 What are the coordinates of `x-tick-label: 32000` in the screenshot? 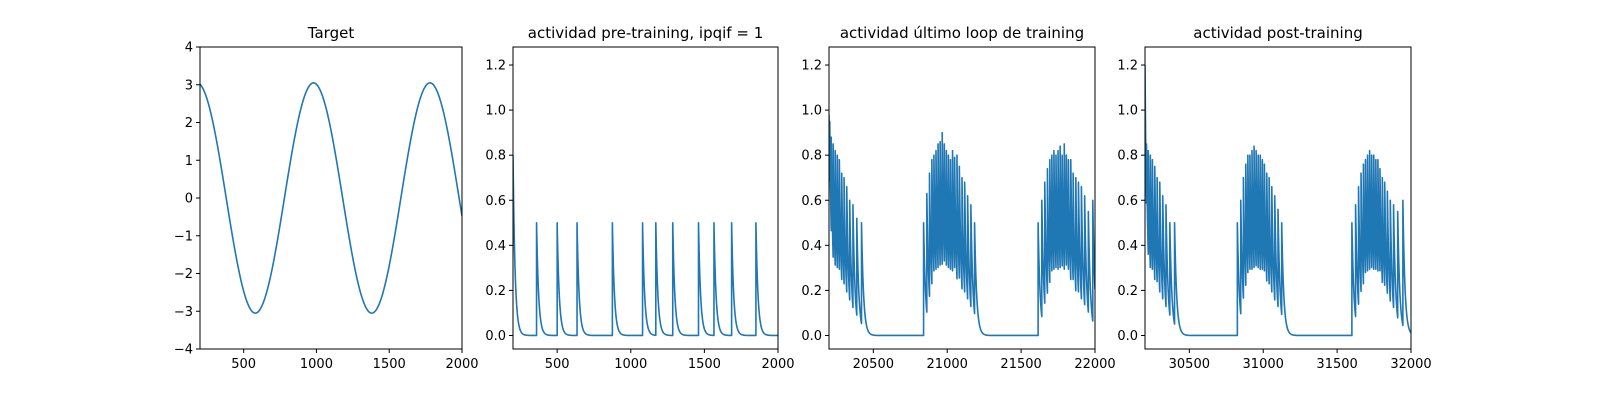 It's located at (1410, 364).